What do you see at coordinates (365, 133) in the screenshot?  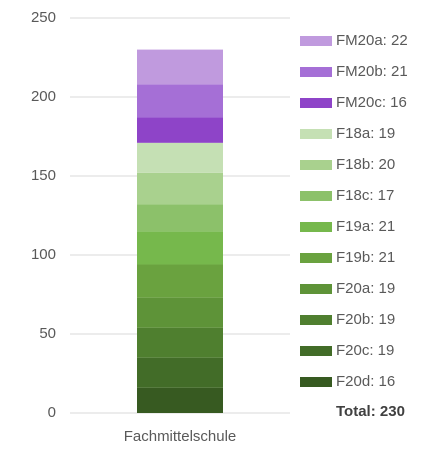 I see `legend-label: F18a: 19` at bounding box center [365, 133].